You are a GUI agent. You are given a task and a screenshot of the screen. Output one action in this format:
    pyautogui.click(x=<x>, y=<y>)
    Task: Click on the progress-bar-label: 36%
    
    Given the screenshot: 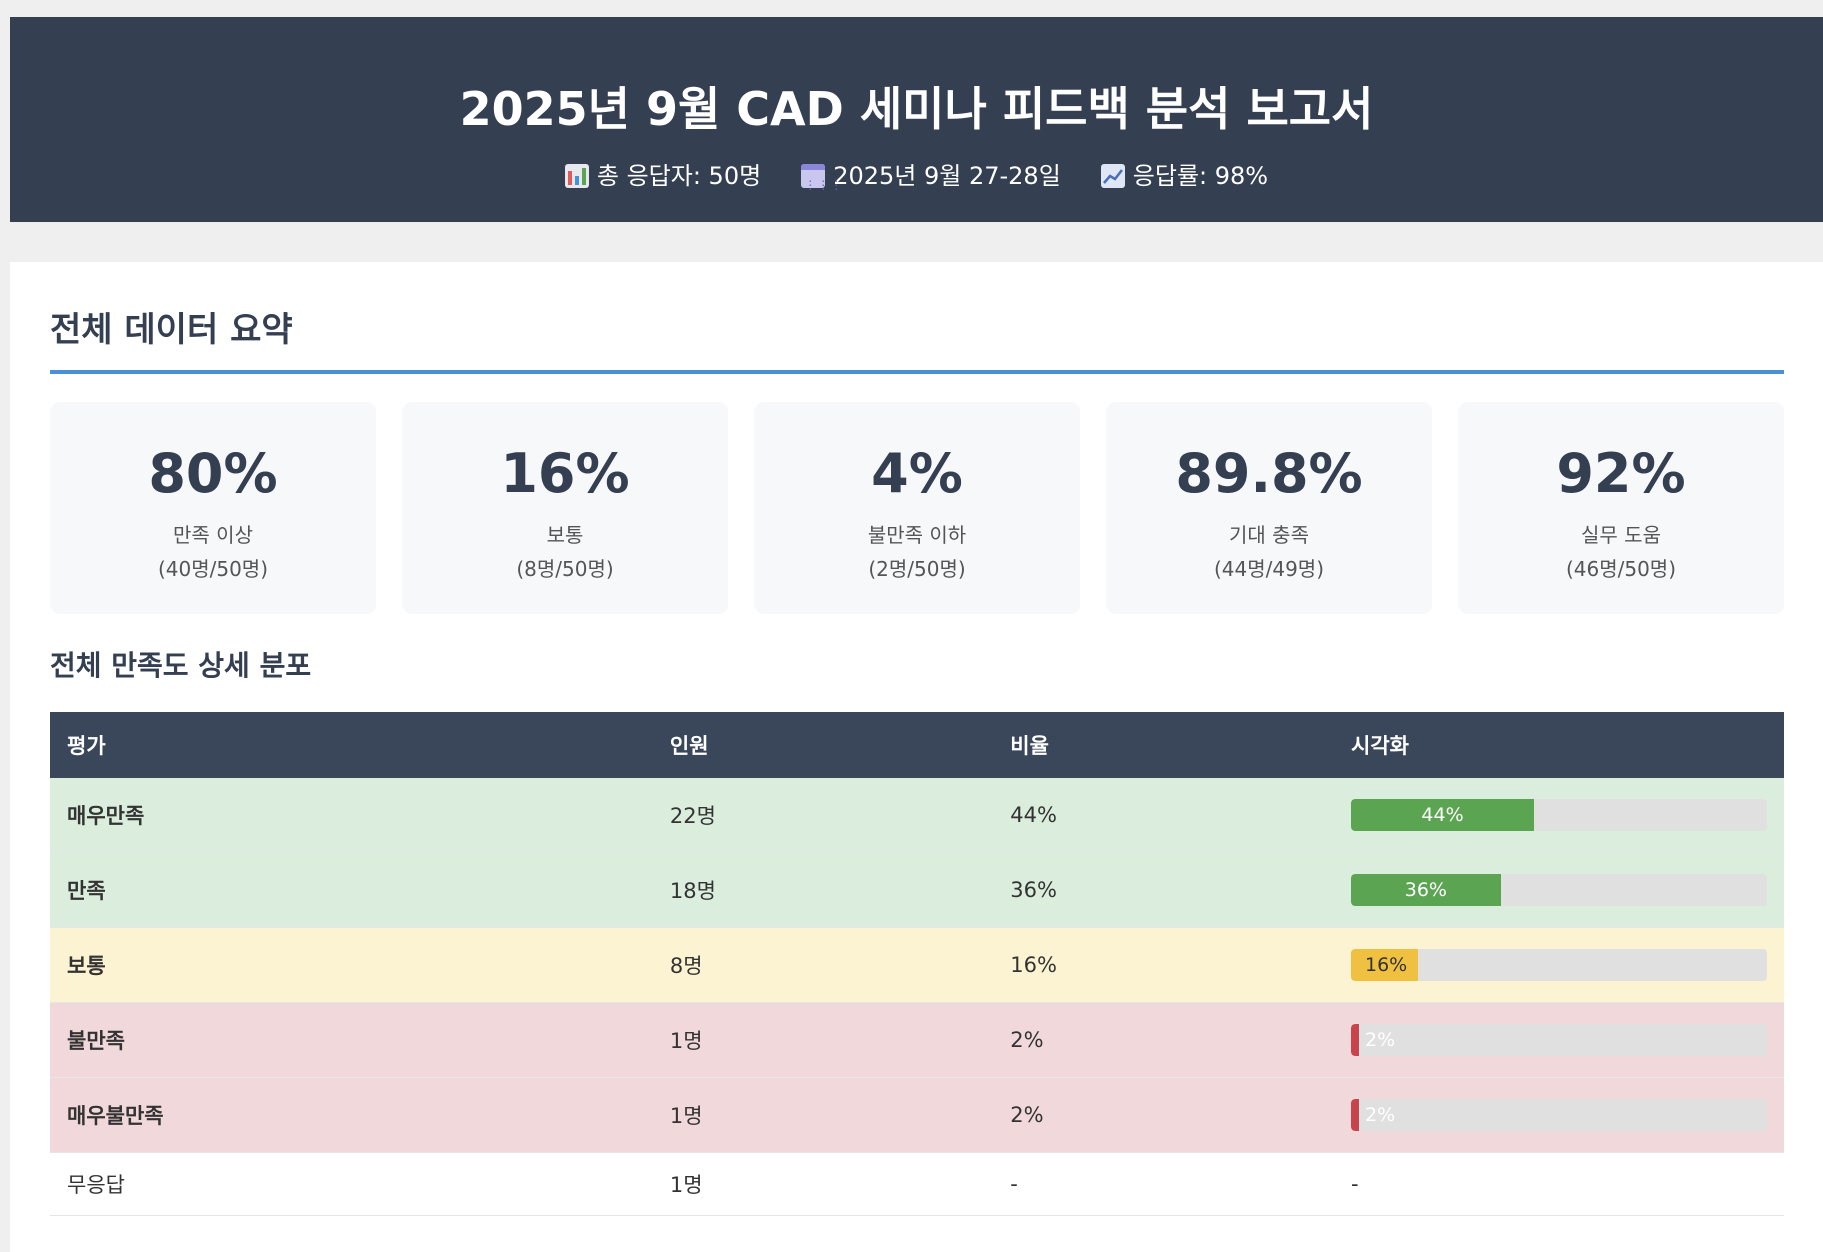 What is the action you would take?
    pyautogui.click(x=1425, y=890)
    